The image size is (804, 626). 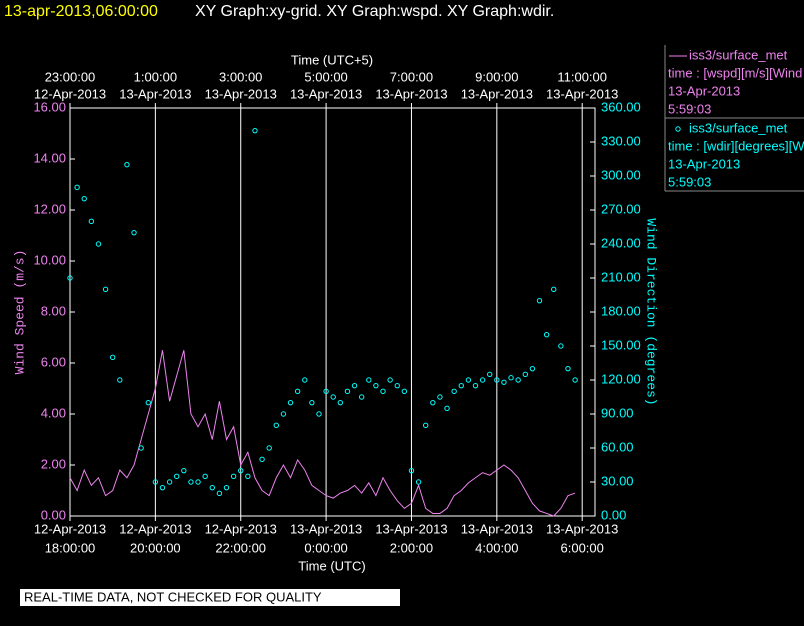 What do you see at coordinates (617, 480) in the screenshot?
I see `y2-tick-label: 30.00` at bounding box center [617, 480].